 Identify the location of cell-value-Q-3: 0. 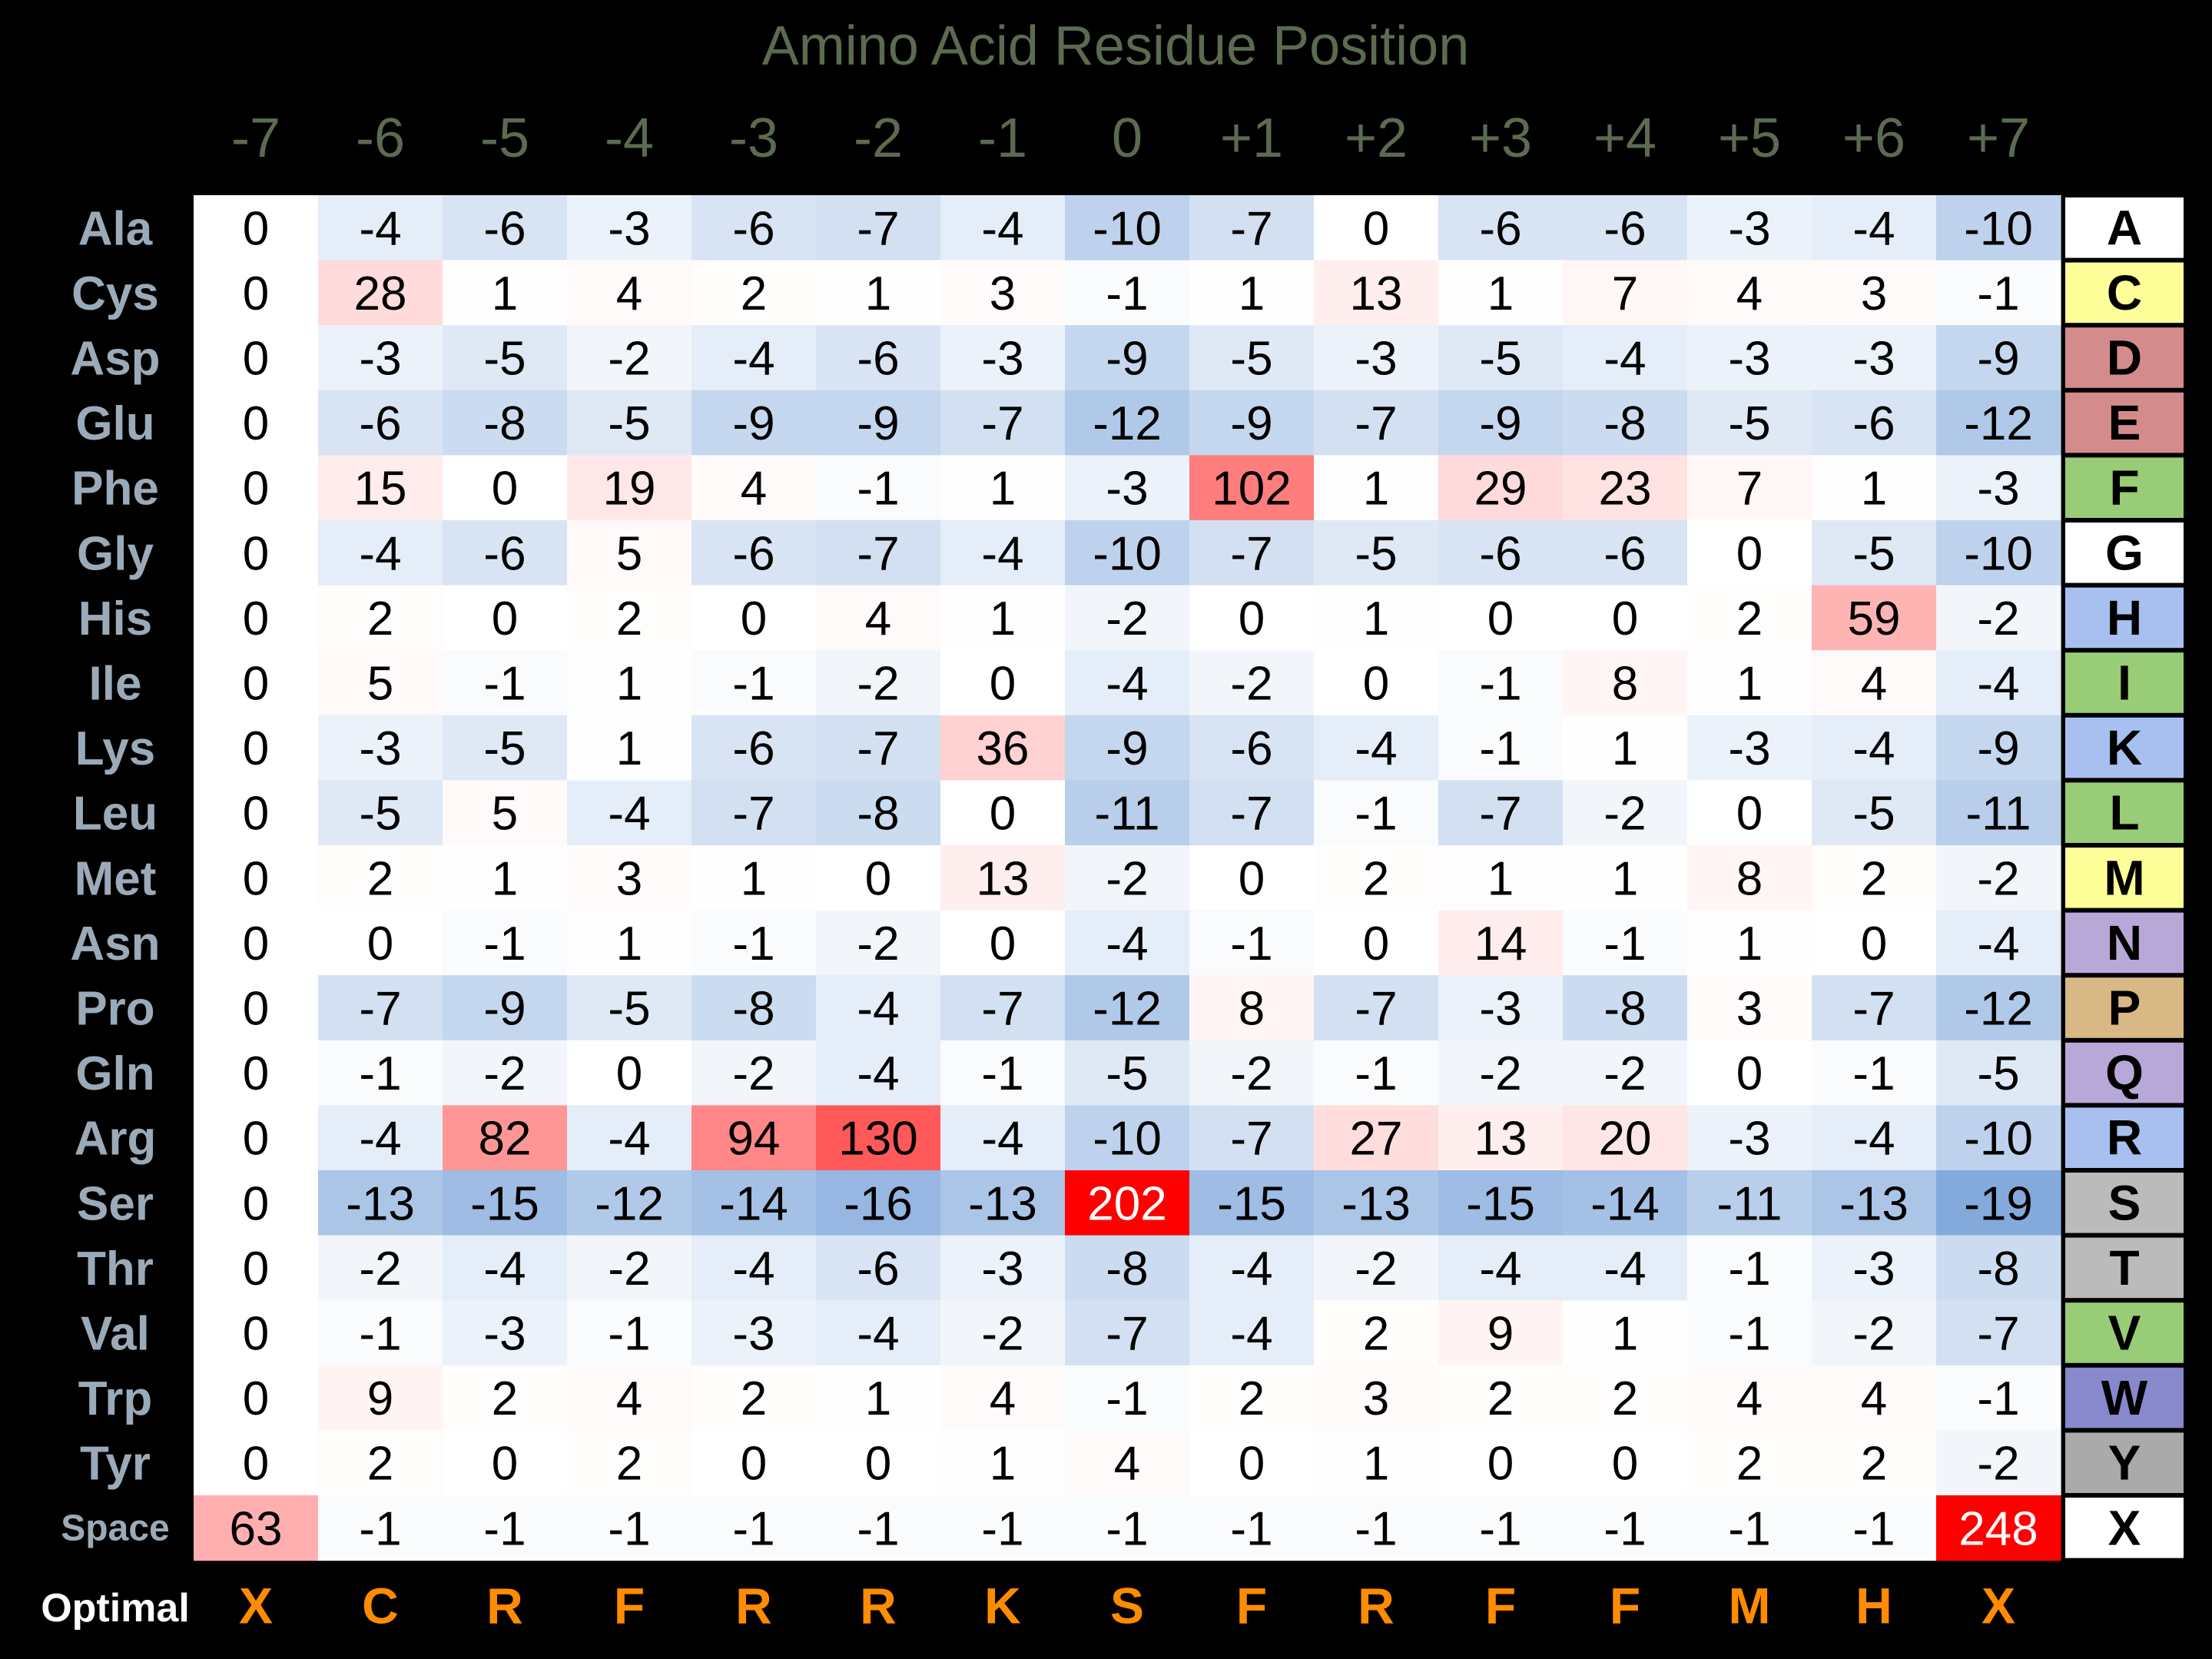
(629, 1073).